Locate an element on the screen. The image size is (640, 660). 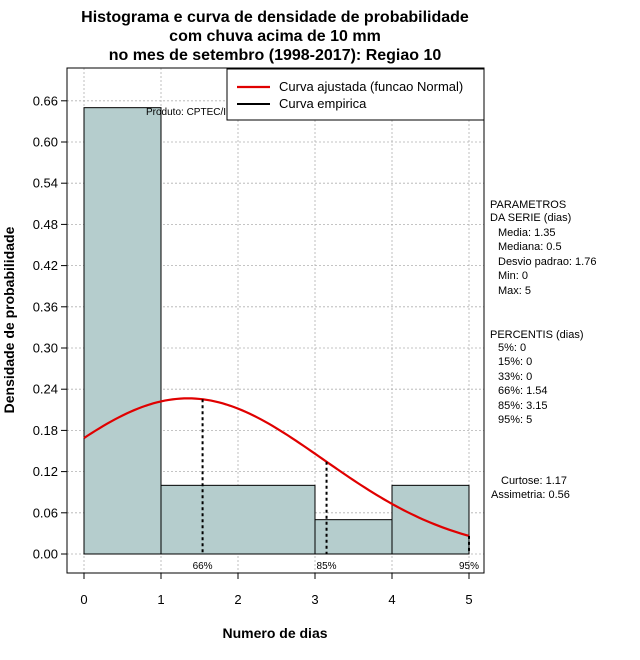
param-media: Media: 1.35 is located at coordinates (526, 233).